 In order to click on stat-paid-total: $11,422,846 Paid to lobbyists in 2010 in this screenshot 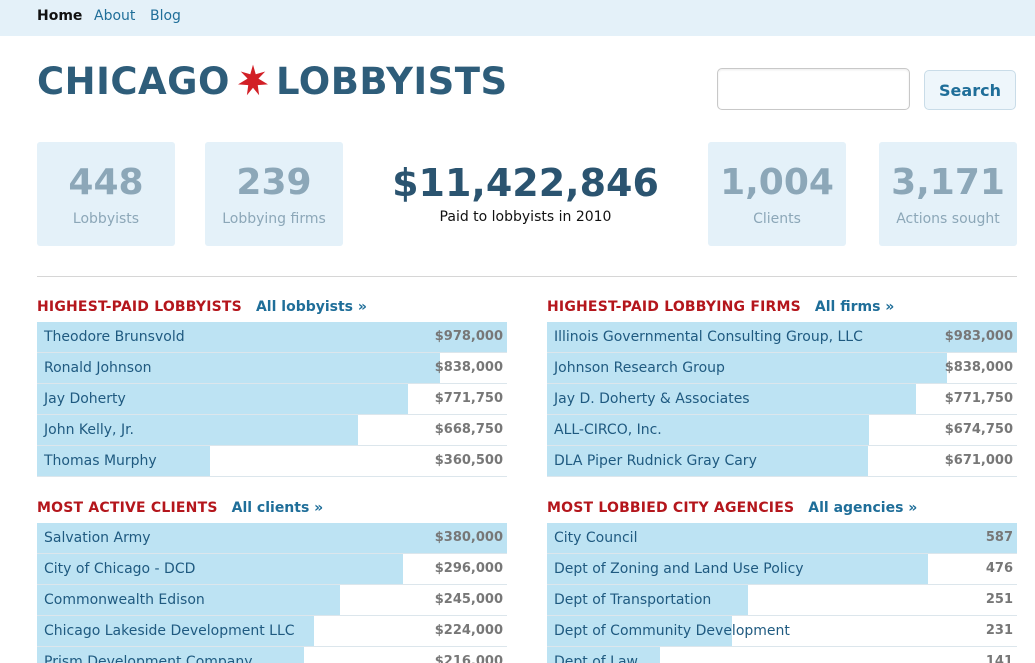, I will do `click(525, 194)`.